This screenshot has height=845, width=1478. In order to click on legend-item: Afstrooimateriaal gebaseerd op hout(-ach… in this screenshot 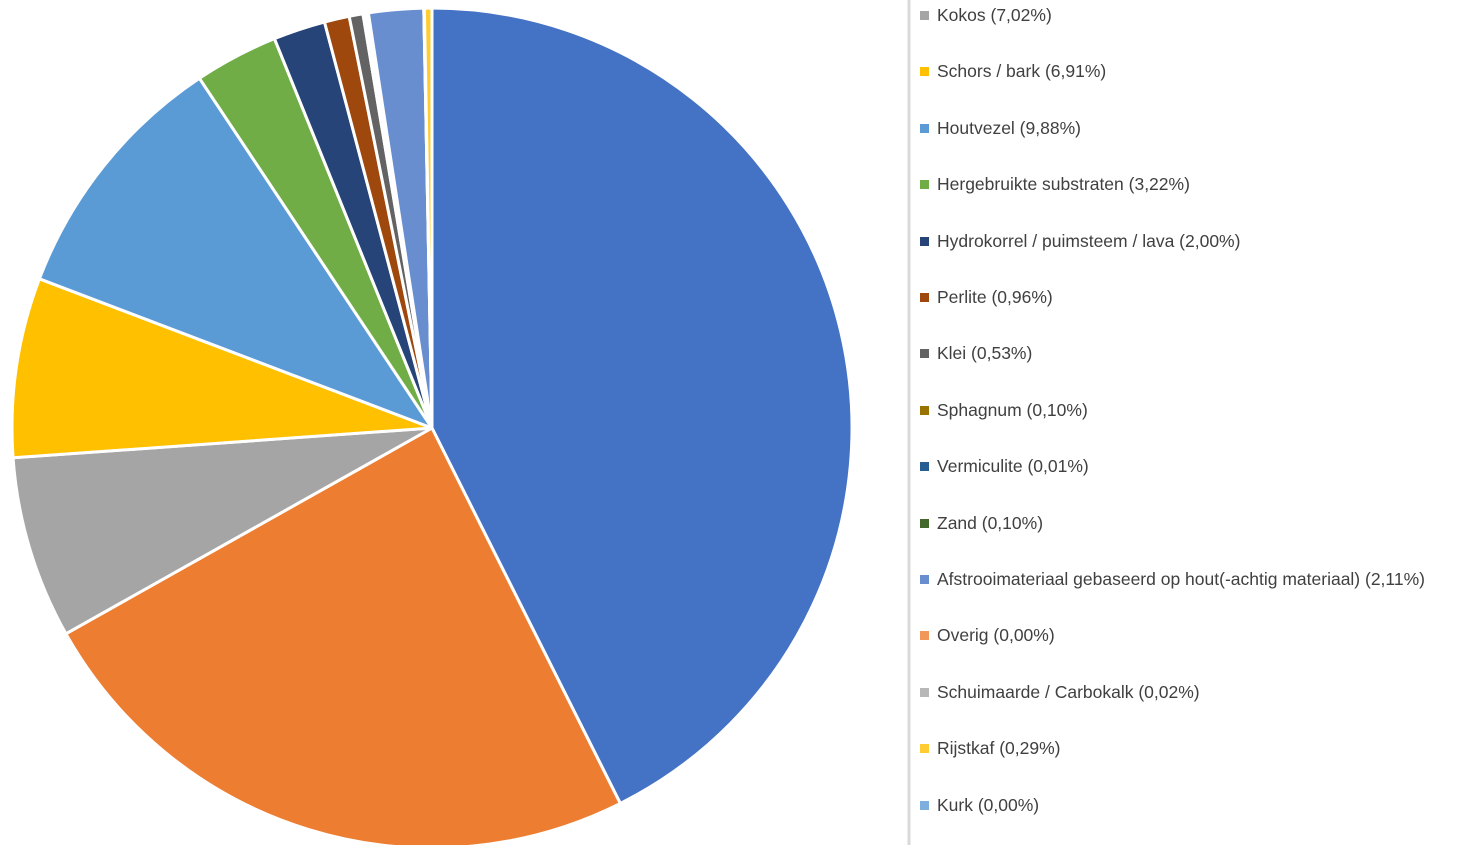, I will do `click(1196, 579)`.